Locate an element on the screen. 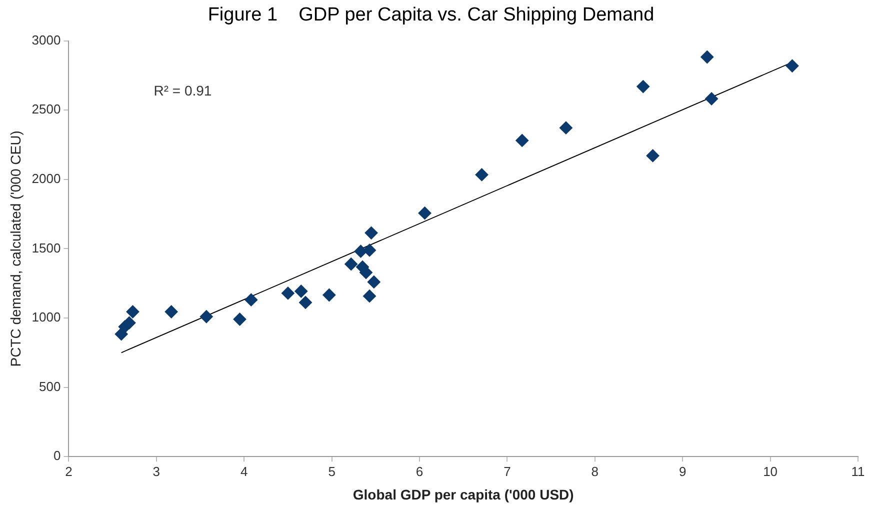  x-tick-label: 5 is located at coordinates (332, 471).